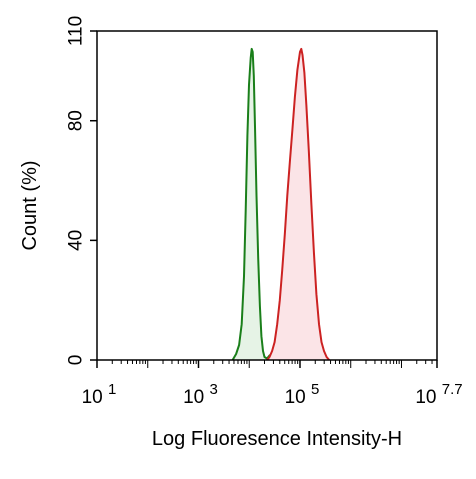 This screenshot has width=476, height=479. What do you see at coordinates (76, 240) in the screenshot?
I see `y-tick-label-1: 40` at bounding box center [76, 240].